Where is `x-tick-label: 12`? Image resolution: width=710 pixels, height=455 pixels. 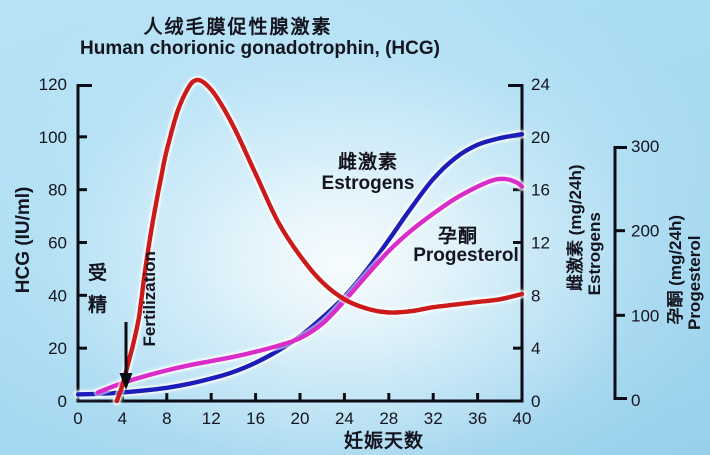
x-tick-label: 12 is located at coordinates (211, 418).